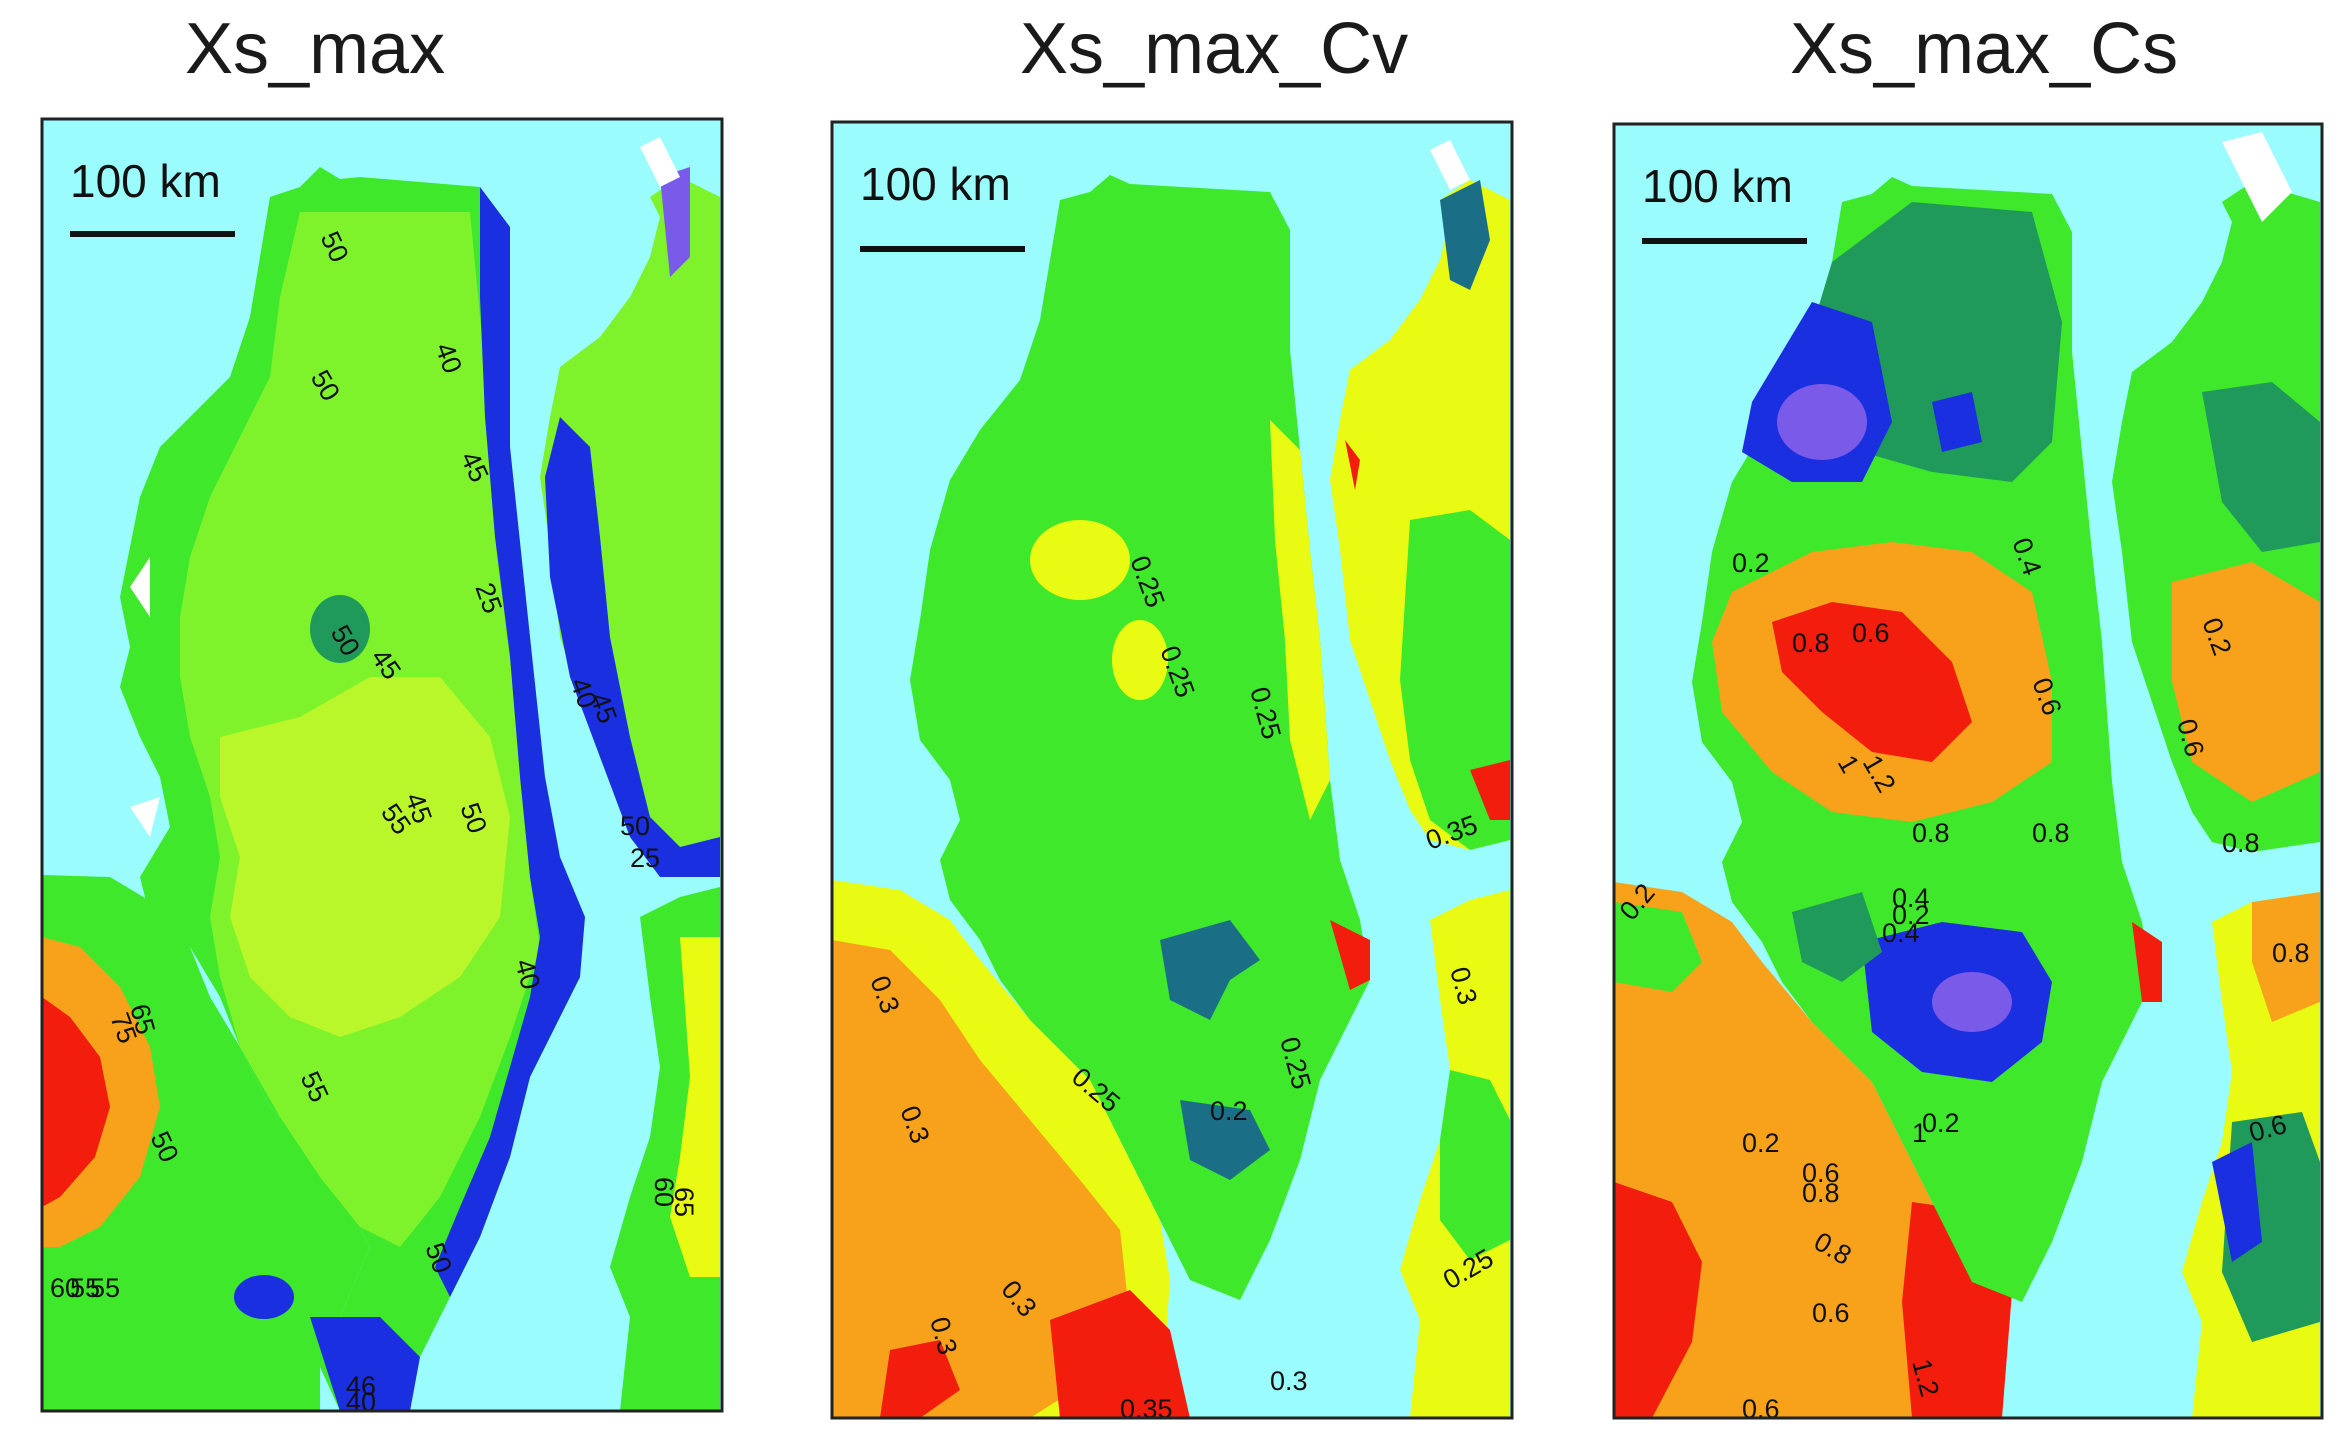  What do you see at coordinates (264, 1297) in the screenshot?
I see `land-small-depression` at bounding box center [264, 1297].